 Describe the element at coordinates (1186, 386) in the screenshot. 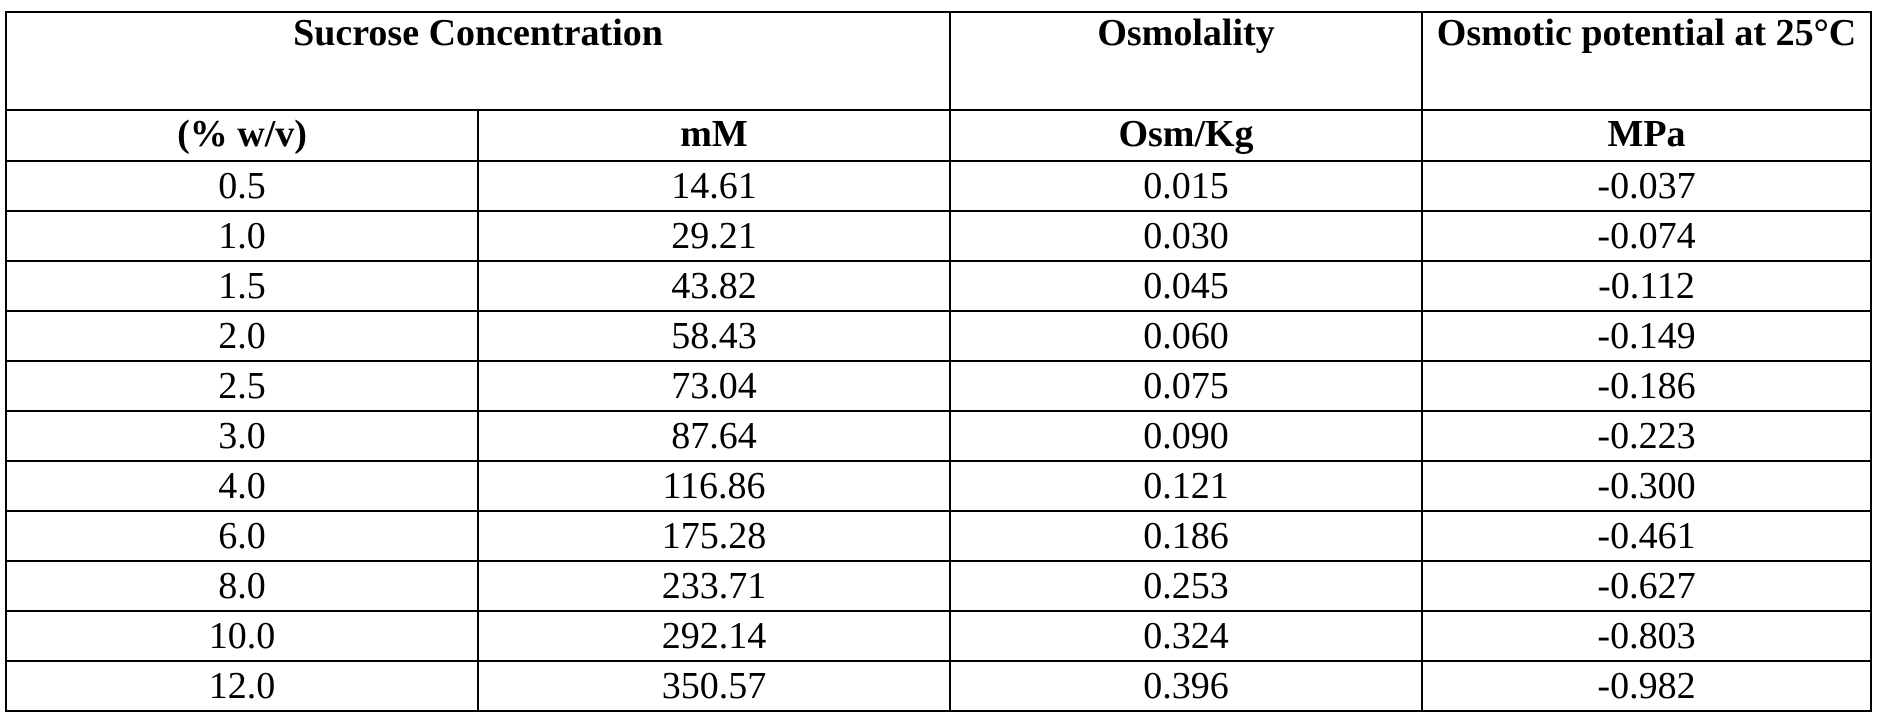

I see `cell-osmolality: 0.075` at that location.